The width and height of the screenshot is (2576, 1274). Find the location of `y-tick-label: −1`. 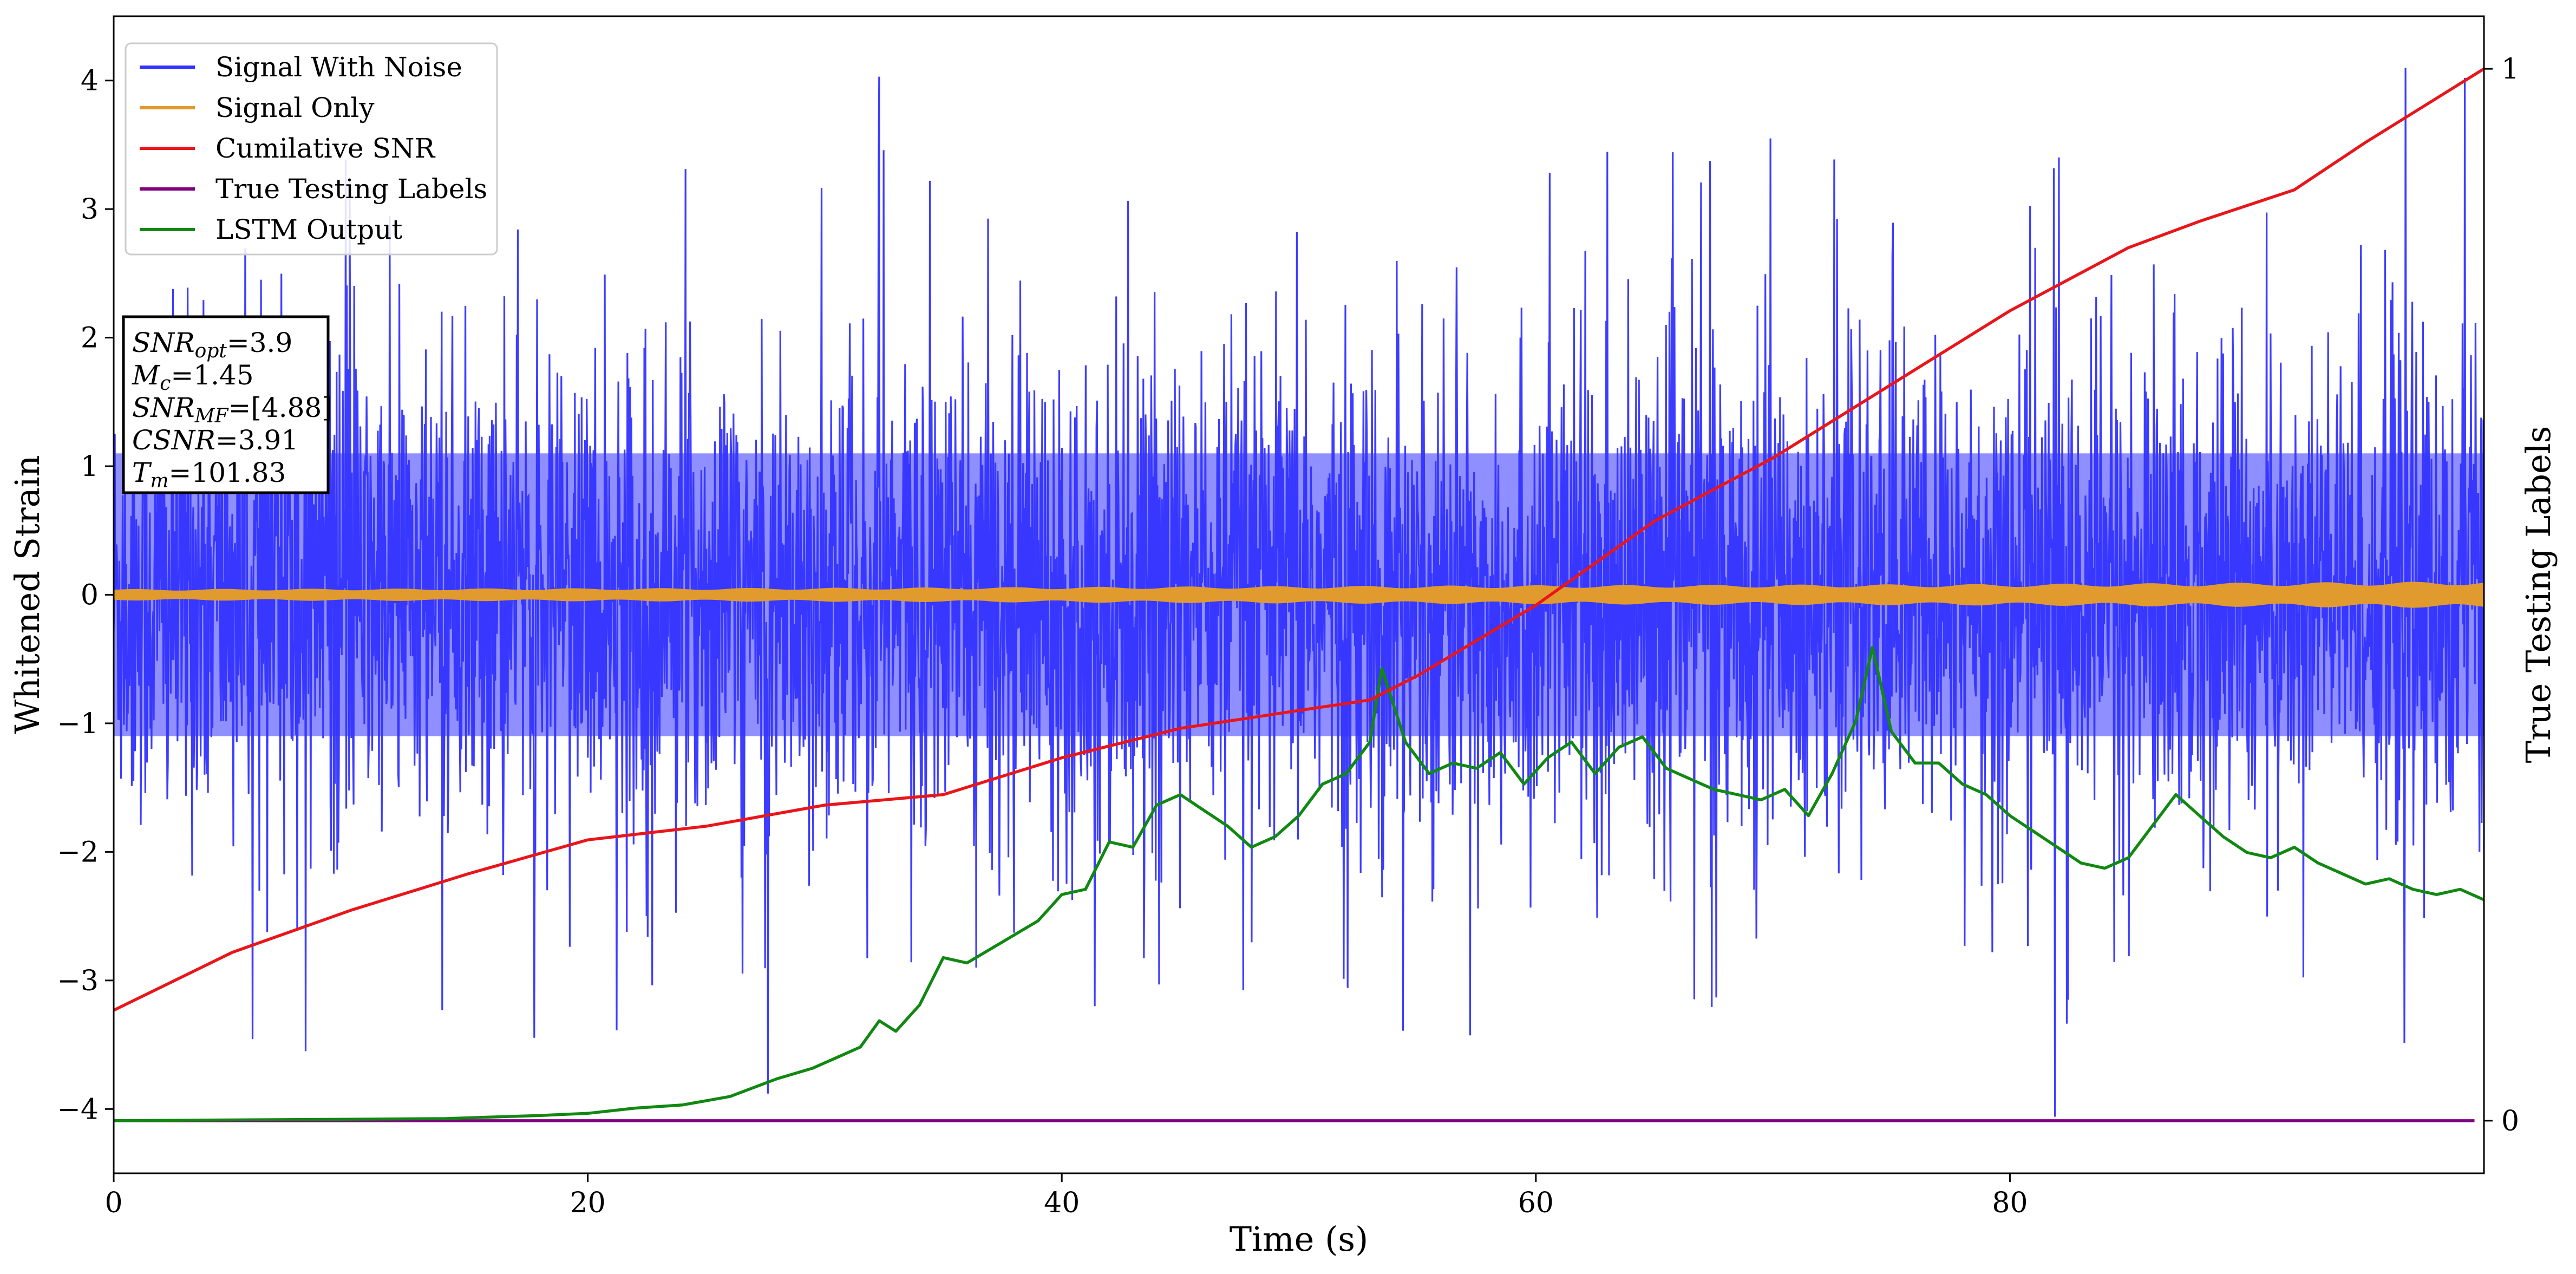

y-tick-label: −1 is located at coordinates (78, 724).